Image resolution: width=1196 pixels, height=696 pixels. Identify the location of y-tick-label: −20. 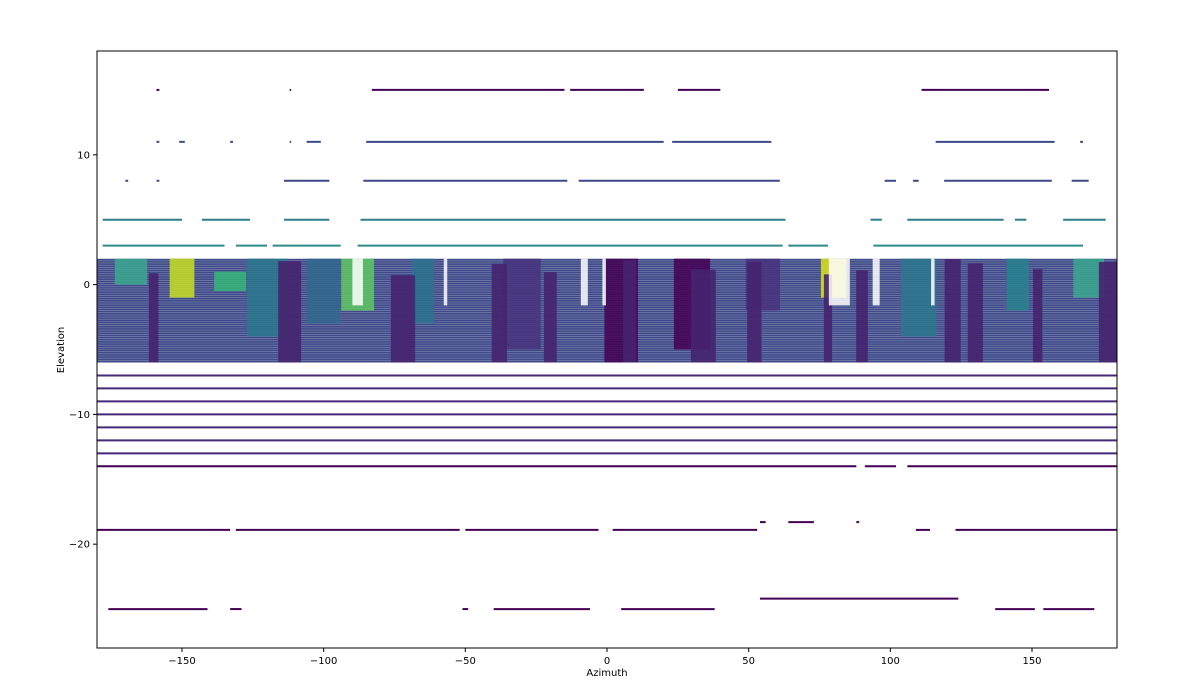
(79, 545).